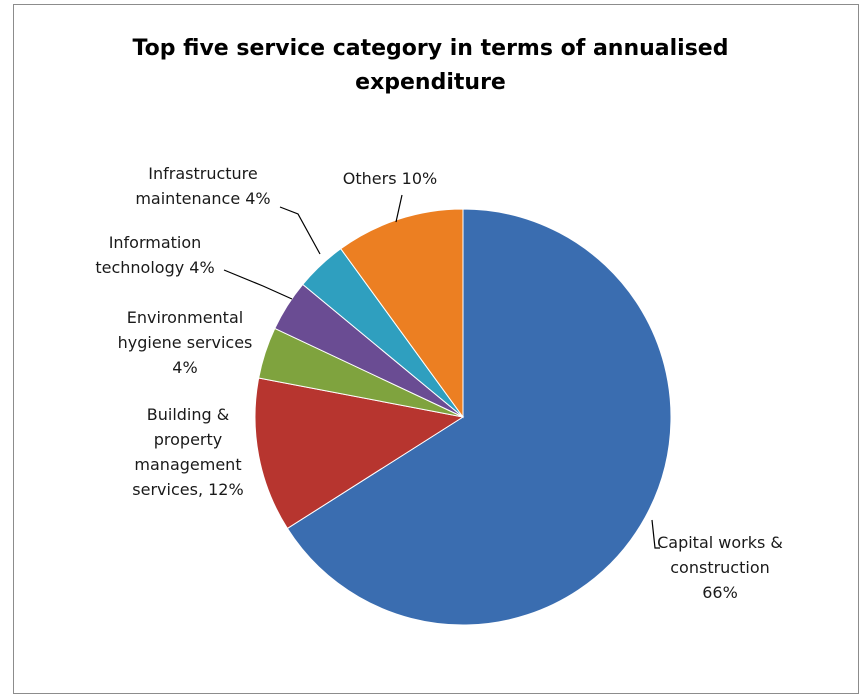  What do you see at coordinates (430, 82) in the screenshot?
I see `chart-title-line-2: expenditure` at bounding box center [430, 82].